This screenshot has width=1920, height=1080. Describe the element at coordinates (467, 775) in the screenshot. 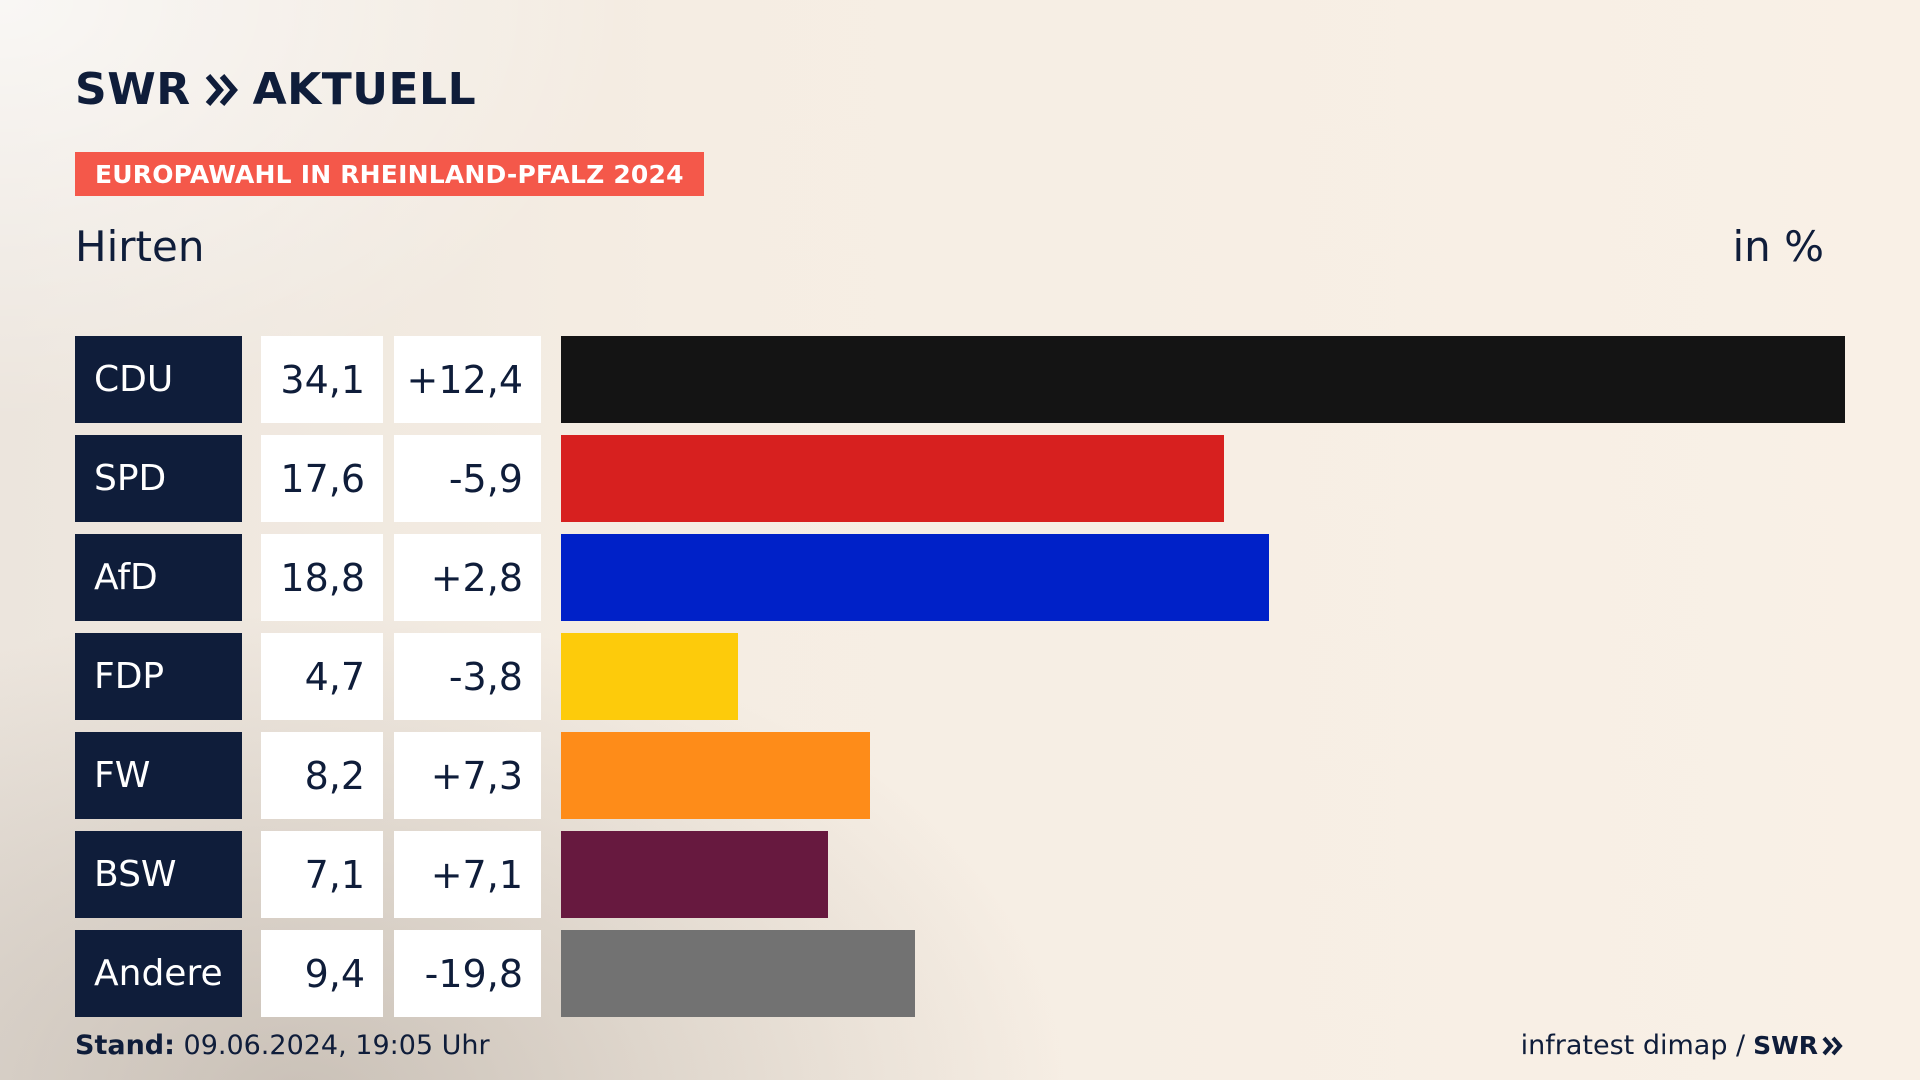

I see `change-value: +7,3` at that location.